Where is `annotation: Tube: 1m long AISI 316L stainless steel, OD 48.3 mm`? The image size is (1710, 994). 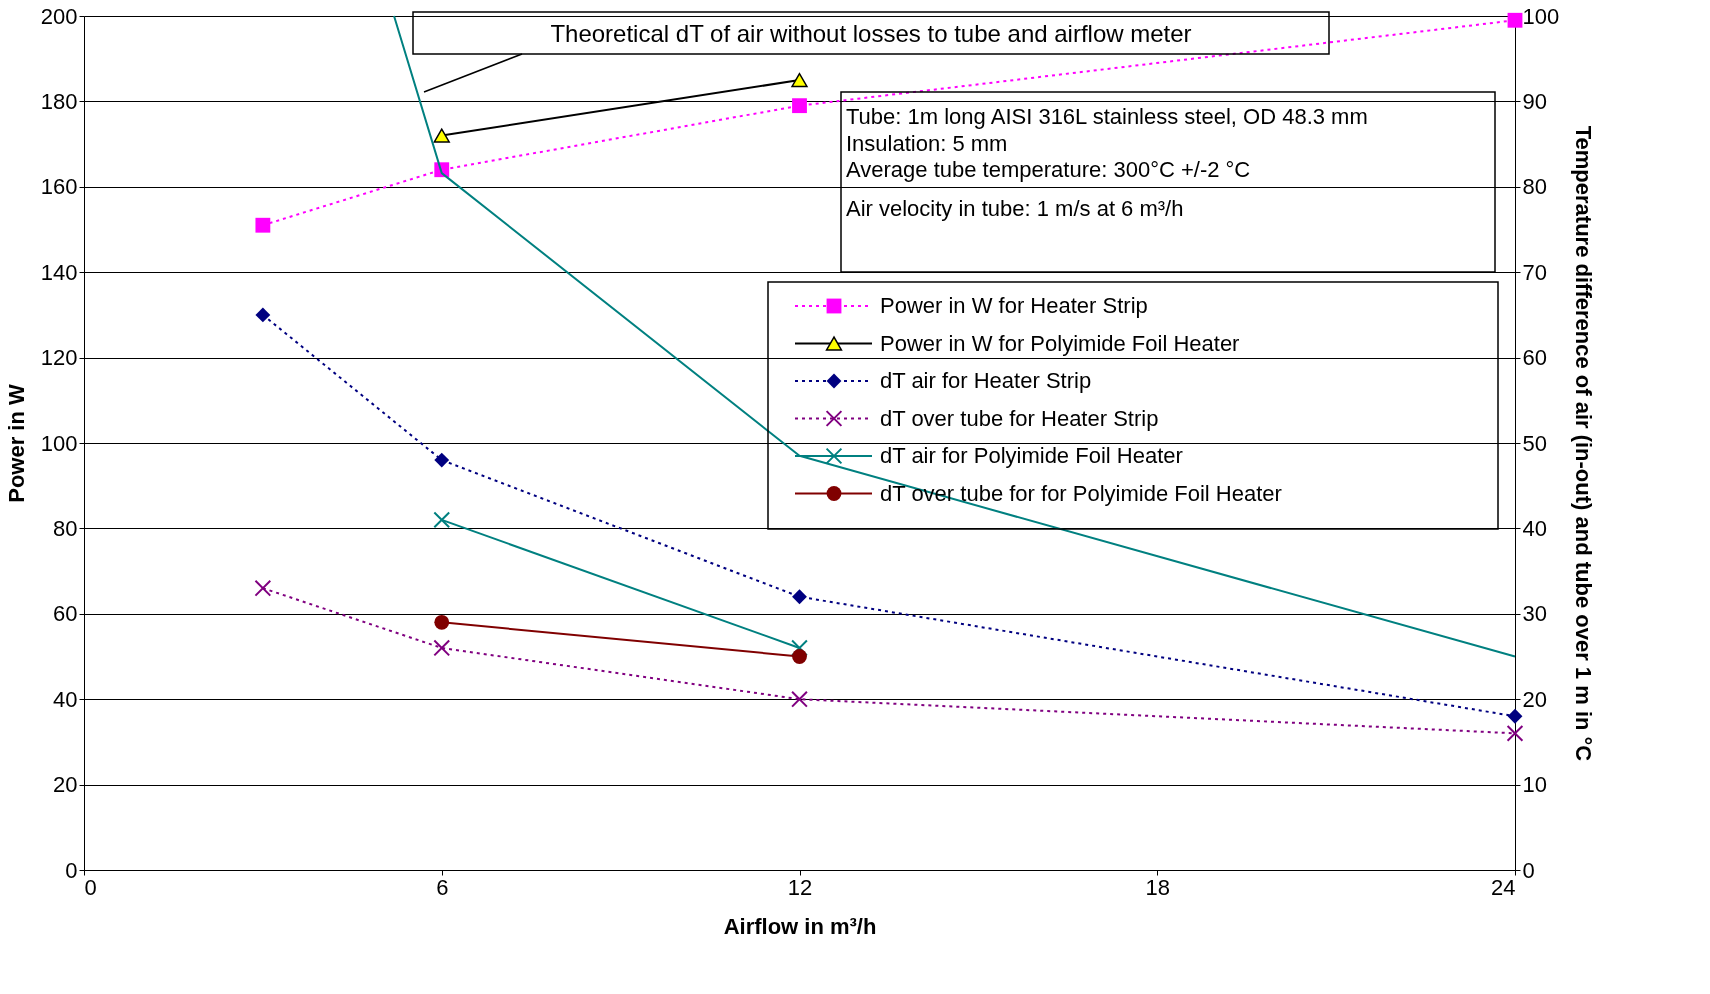
annotation: Tube: 1m long AISI 316L stainless steel, OD 48.3 mm is located at coordinates (1107, 116).